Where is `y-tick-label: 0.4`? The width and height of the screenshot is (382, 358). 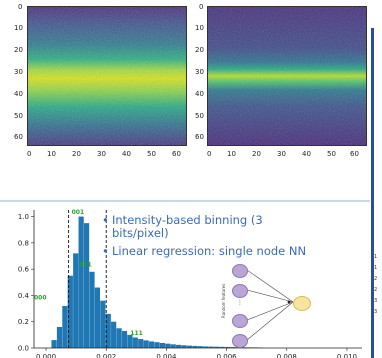
y-tick-label: 0.4 is located at coordinates (24, 296).